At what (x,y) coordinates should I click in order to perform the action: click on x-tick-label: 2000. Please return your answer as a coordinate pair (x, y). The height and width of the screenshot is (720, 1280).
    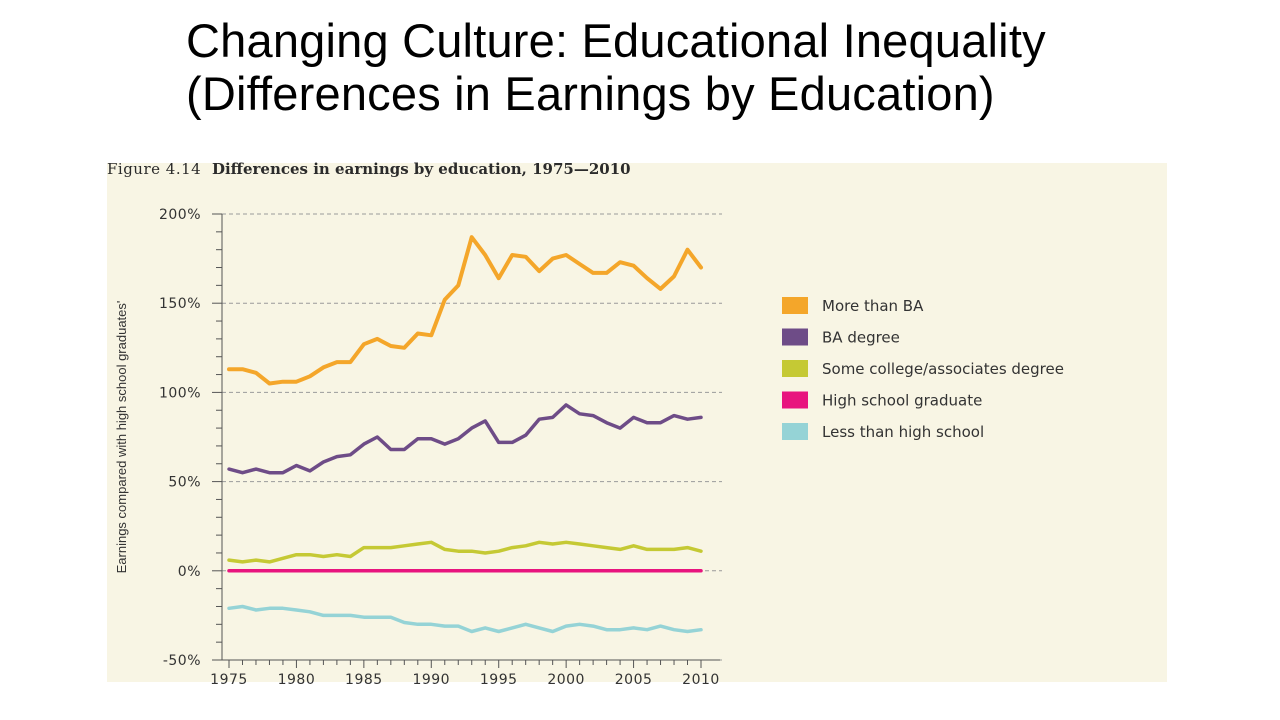
    Looking at the image, I should click on (566, 680).